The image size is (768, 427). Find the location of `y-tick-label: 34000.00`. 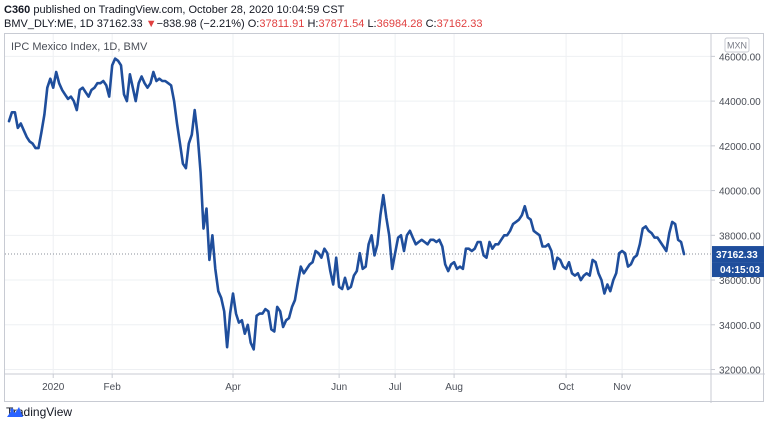

y-tick-label: 34000.00 is located at coordinates (740, 326).